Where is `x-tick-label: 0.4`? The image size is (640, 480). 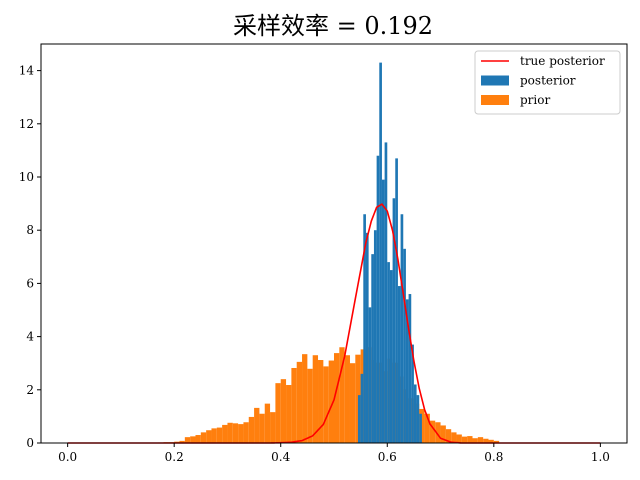 x-tick-label: 0.4 is located at coordinates (280, 457).